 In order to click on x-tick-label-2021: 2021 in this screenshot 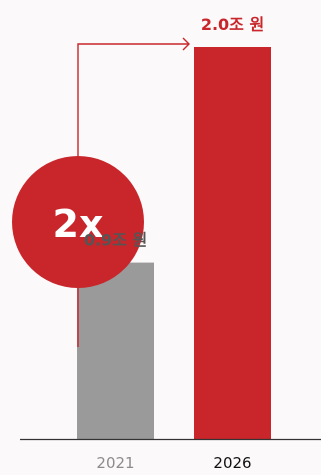, I will do `click(115, 463)`.